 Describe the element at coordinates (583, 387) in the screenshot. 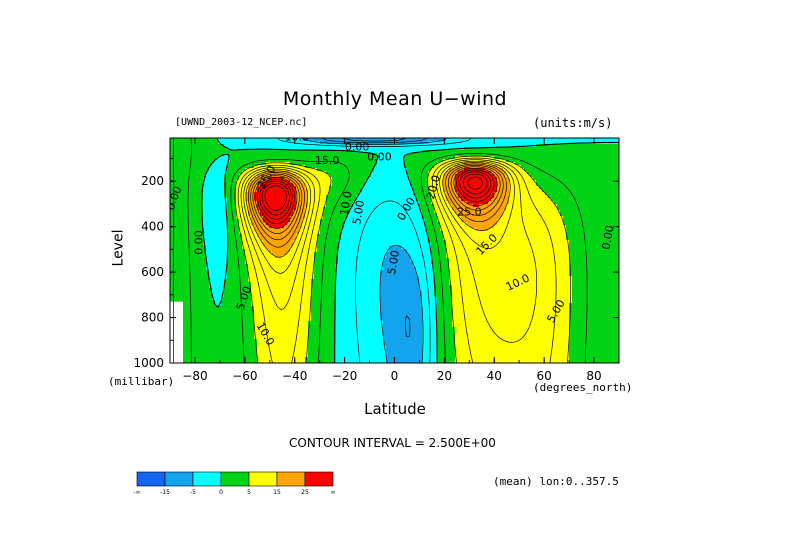

I see `x-axis-unit: (degrees_north)` at that location.